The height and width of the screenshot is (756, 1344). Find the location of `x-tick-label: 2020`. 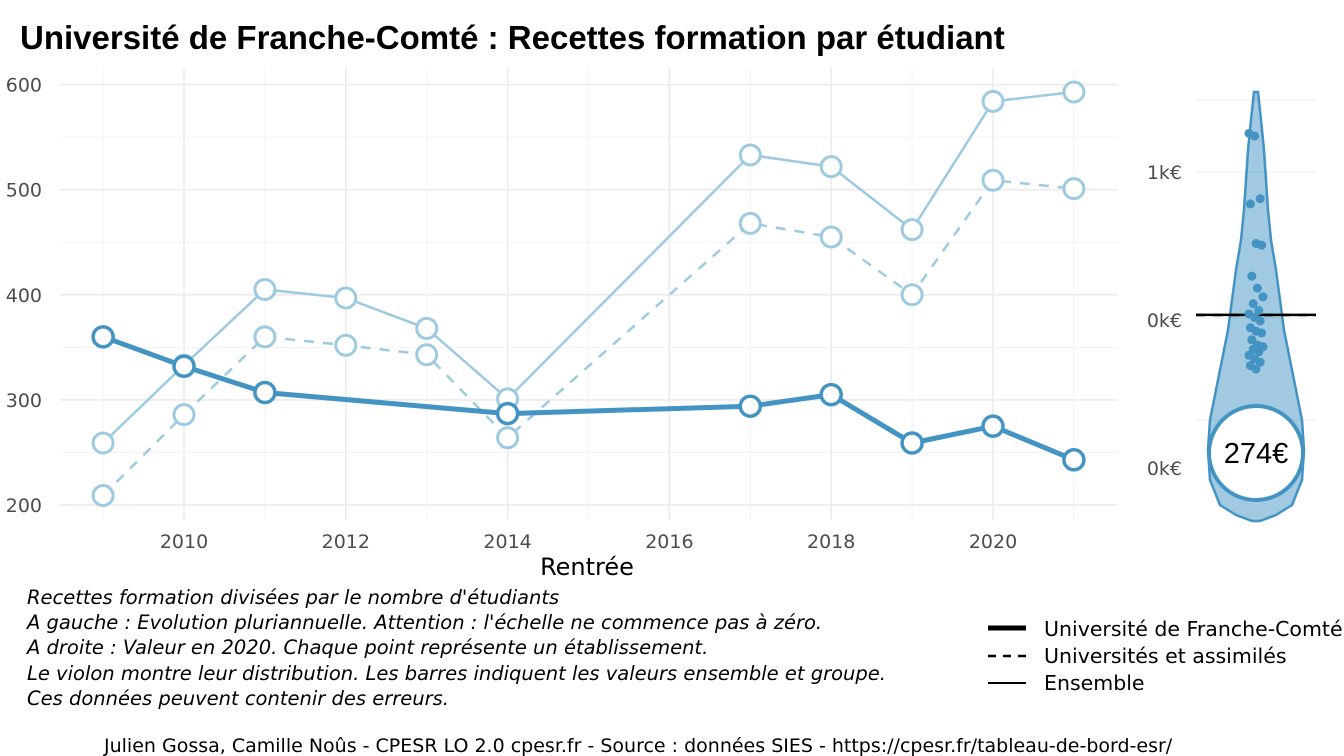

x-tick-label: 2020 is located at coordinates (993, 542).